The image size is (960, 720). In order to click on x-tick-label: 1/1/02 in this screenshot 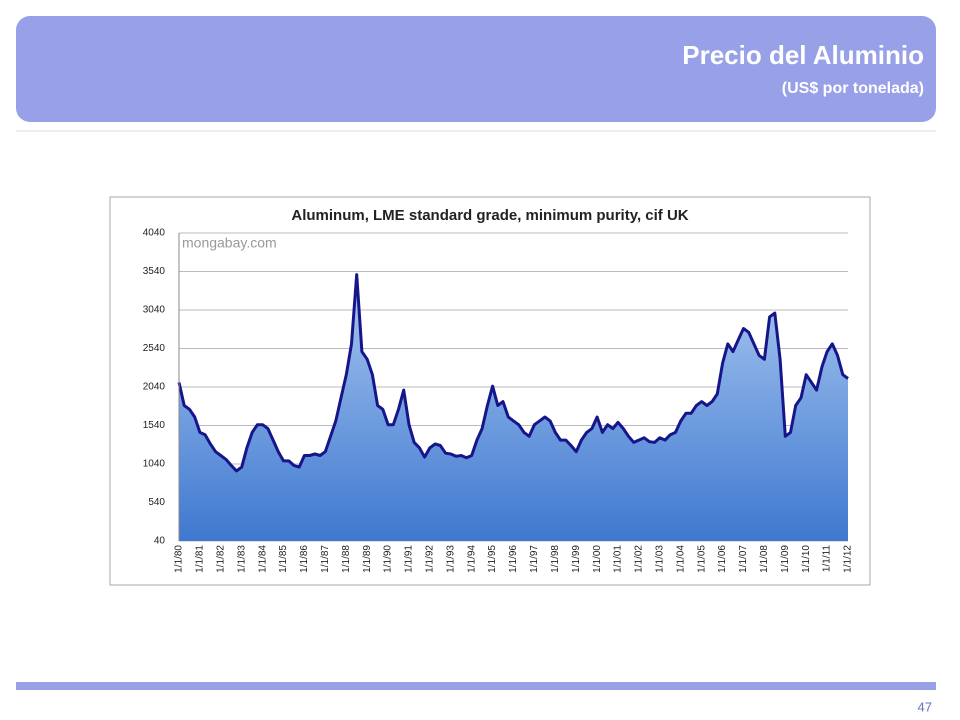, I will do `click(639, 559)`.